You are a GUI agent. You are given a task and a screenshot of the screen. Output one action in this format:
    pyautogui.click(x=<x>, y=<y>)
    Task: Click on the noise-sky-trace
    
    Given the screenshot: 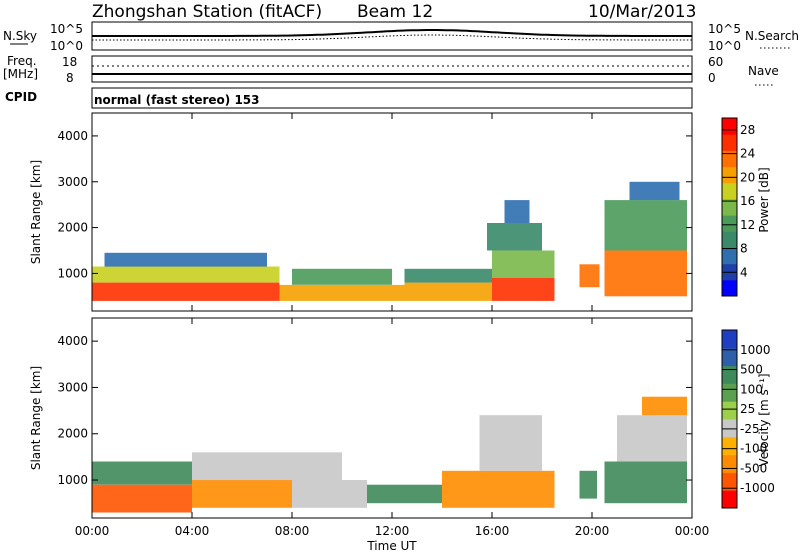 What is the action you would take?
    pyautogui.click(x=392, y=33)
    